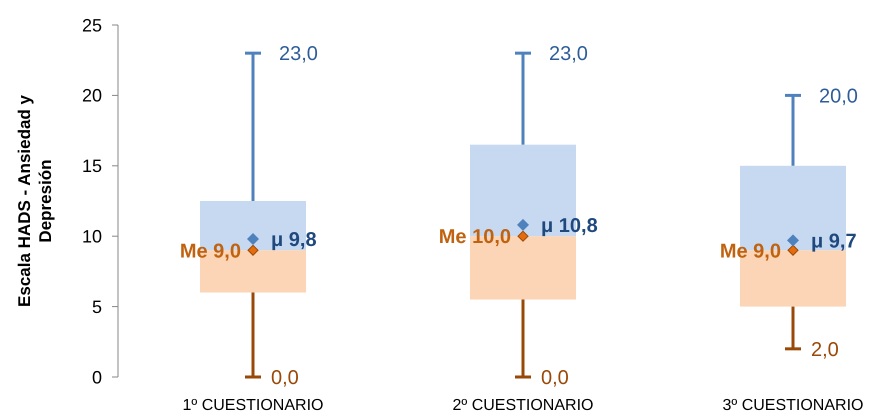  I want to click on annotation: Me 10,0, so click(474, 237).